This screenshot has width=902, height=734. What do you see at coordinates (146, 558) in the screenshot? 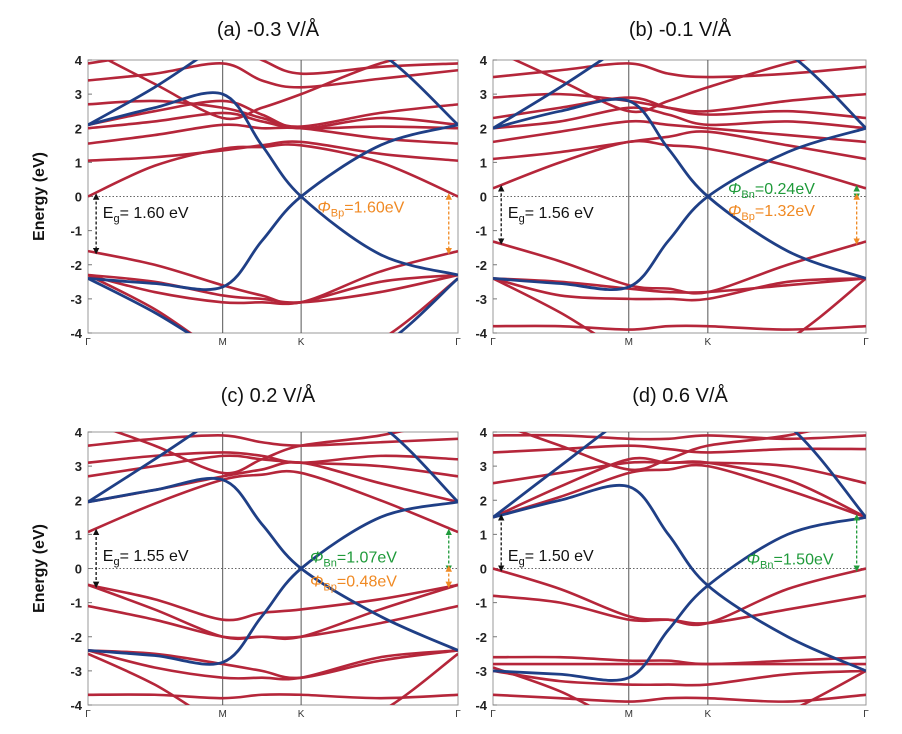
I see `band-gap-label: Eg= 1.55 eV` at bounding box center [146, 558].